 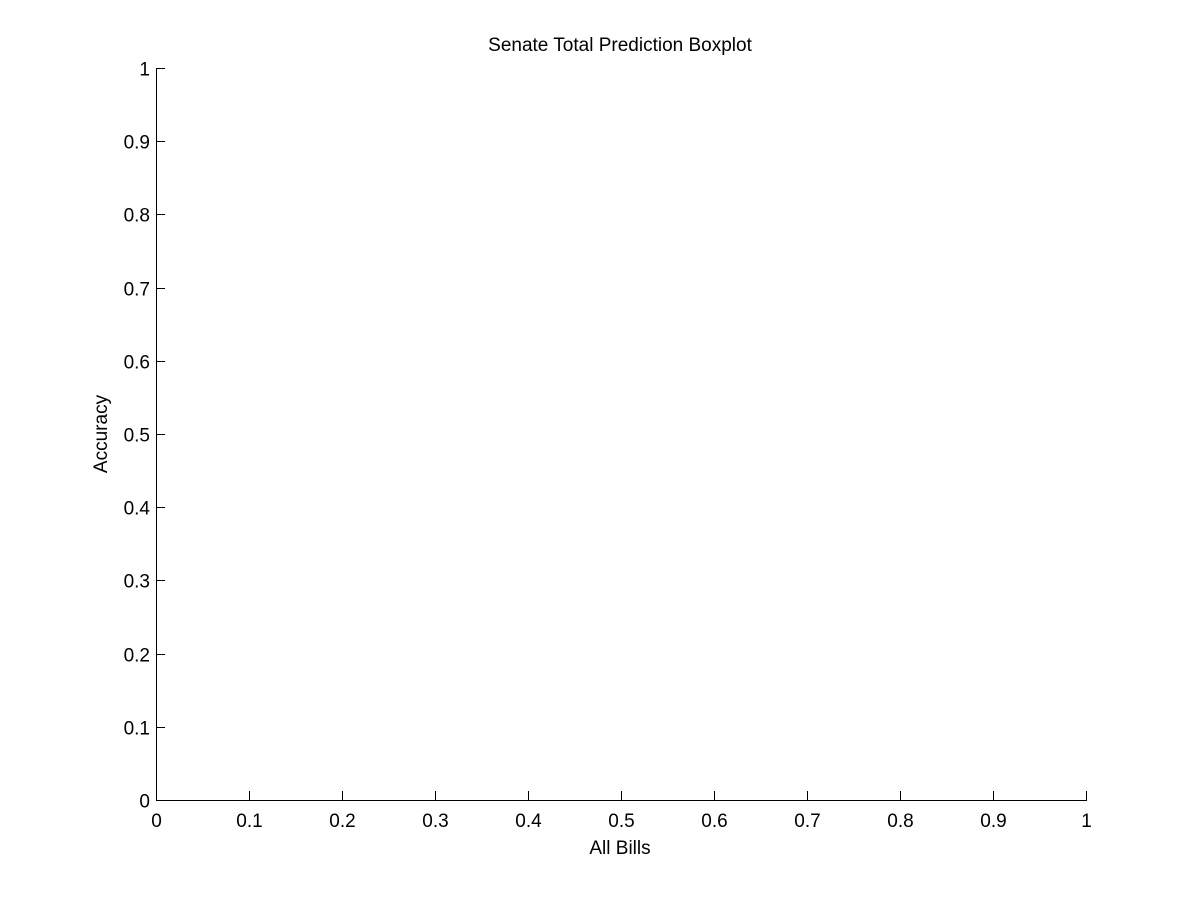 What do you see at coordinates (101, 433) in the screenshot?
I see `y-axis-title: Accuracy` at bounding box center [101, 433].